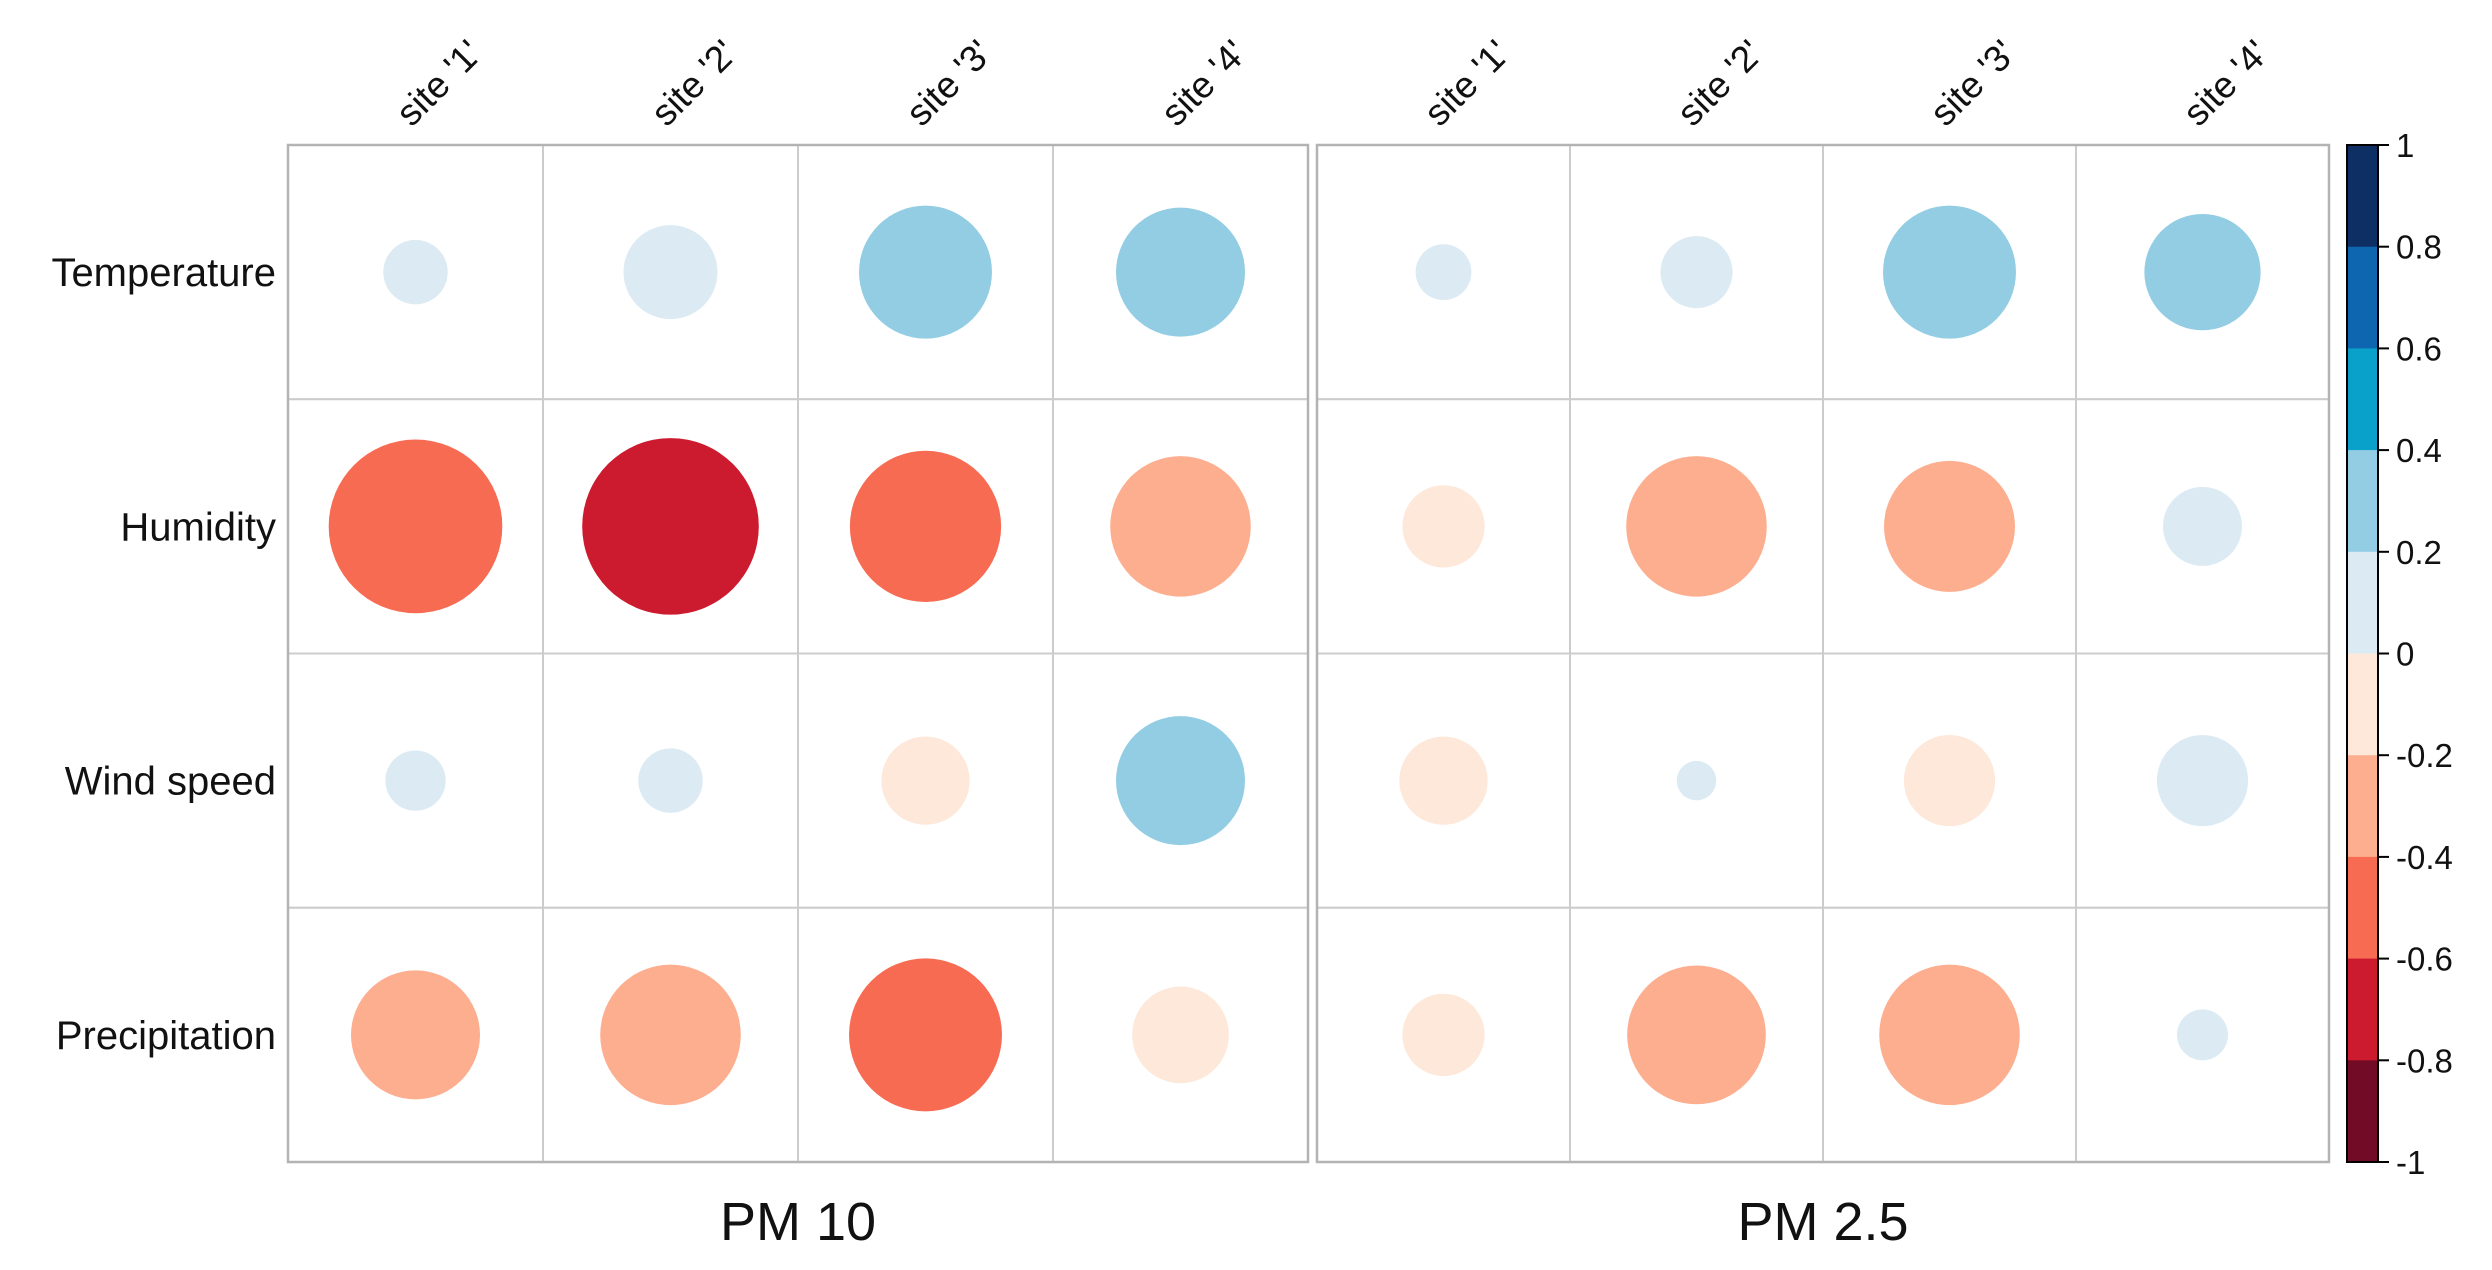 This screenshot has width=2492, height=1270. Describe the element at coordinates (798, 1222) in the screenshot. I see `panel-title: PM 10` at that location.